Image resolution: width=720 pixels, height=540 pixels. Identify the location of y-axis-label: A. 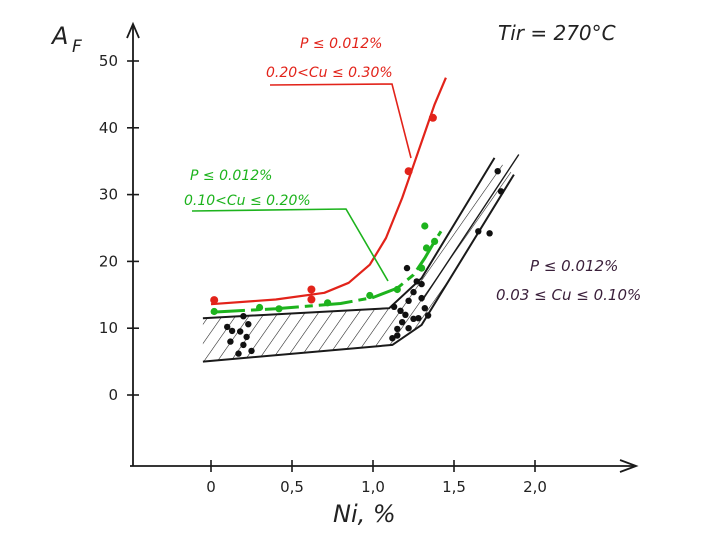
(59, 36).